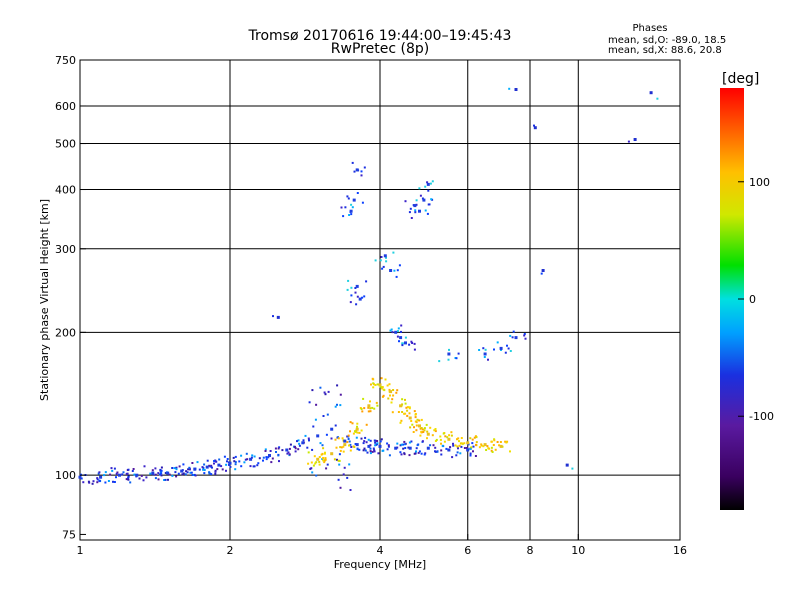 Image resolution: width=800 pixels, height=600 pixels. I want to click on y-tick-label: 200, so click(65, 332).